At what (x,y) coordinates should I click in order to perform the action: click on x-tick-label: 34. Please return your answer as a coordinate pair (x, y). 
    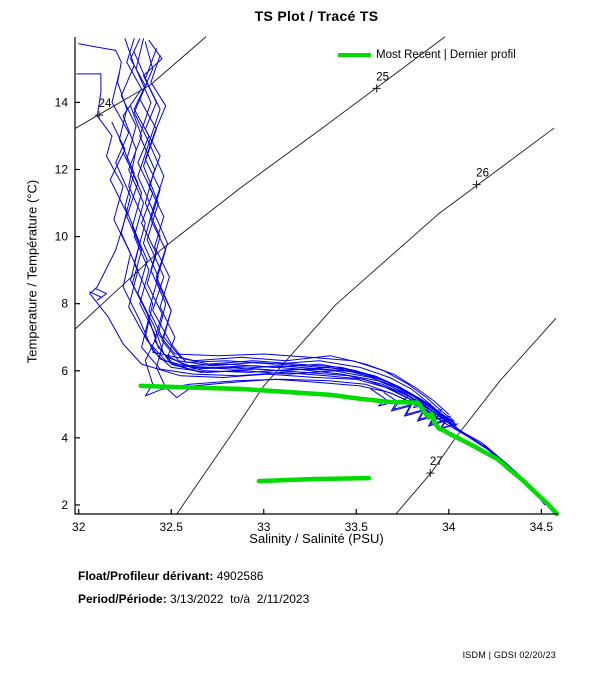
    Looking at the image, I should click on (449, 527).